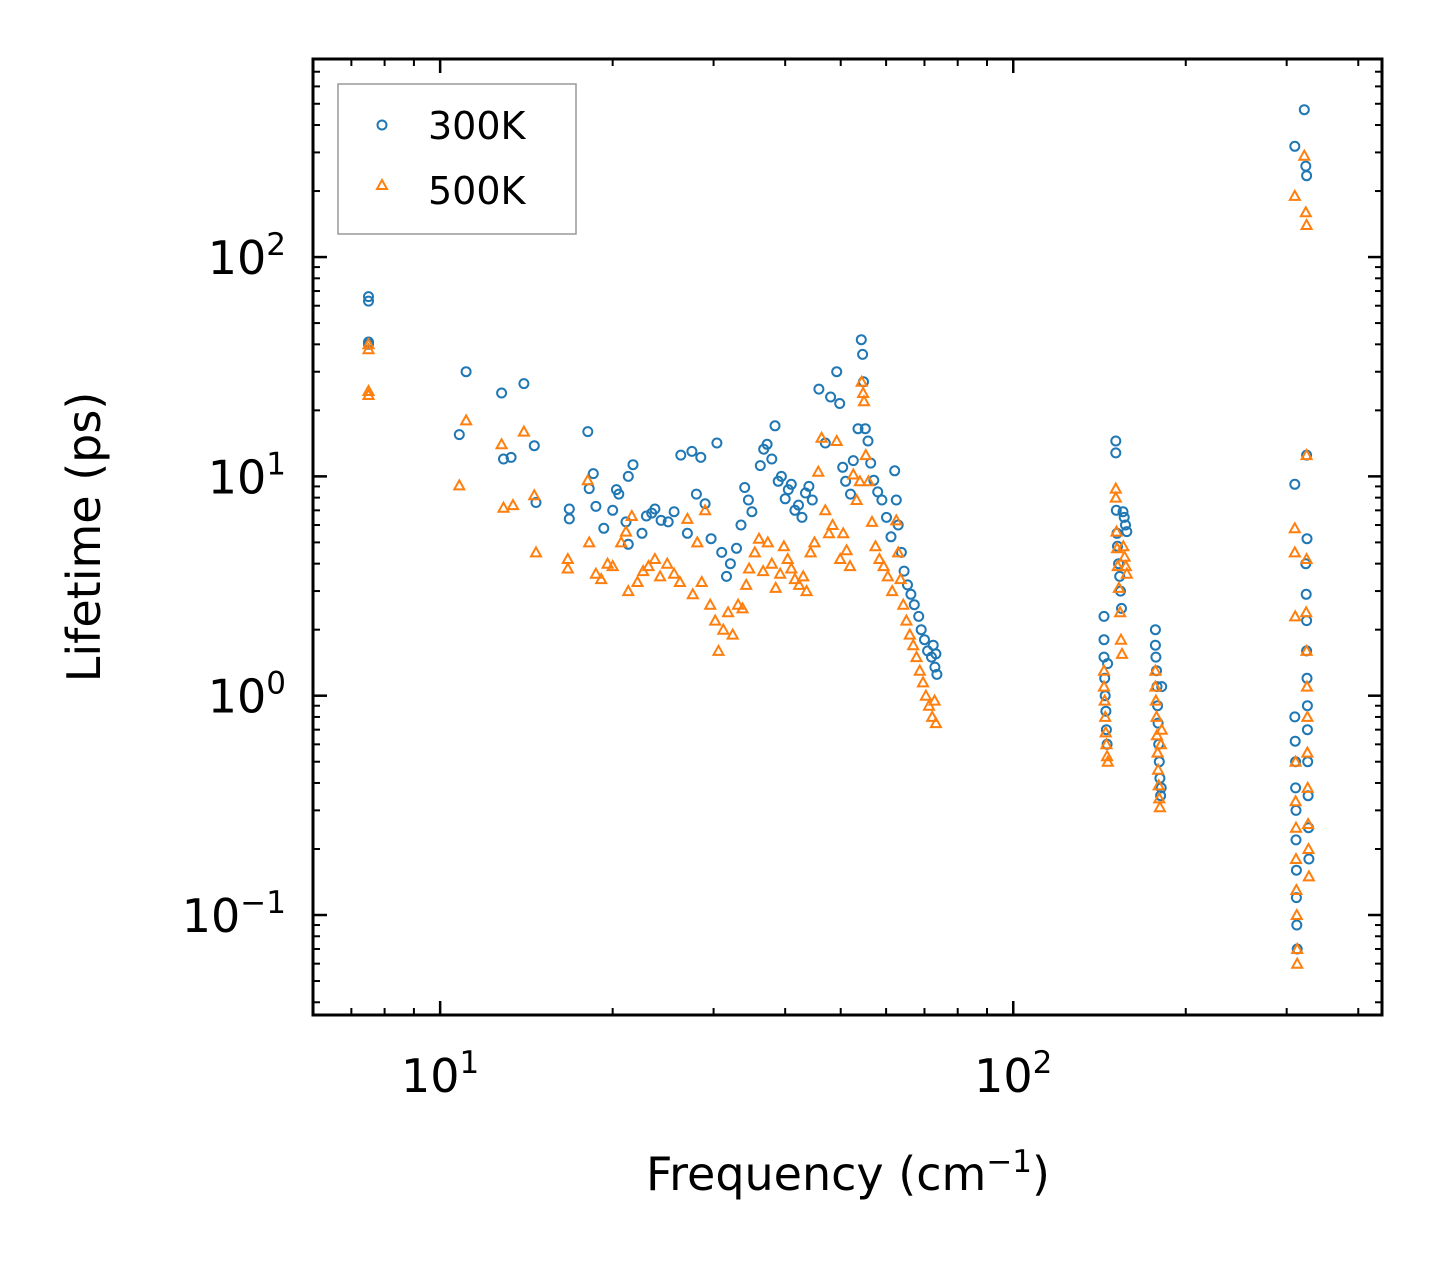 The width and height of the screenshot is (1442, 1265). What do you see at coordinates (84, 537) in the screenshot?
I see `y-axis-label: Lifetime (ps)` at bounding box center [84, 537].